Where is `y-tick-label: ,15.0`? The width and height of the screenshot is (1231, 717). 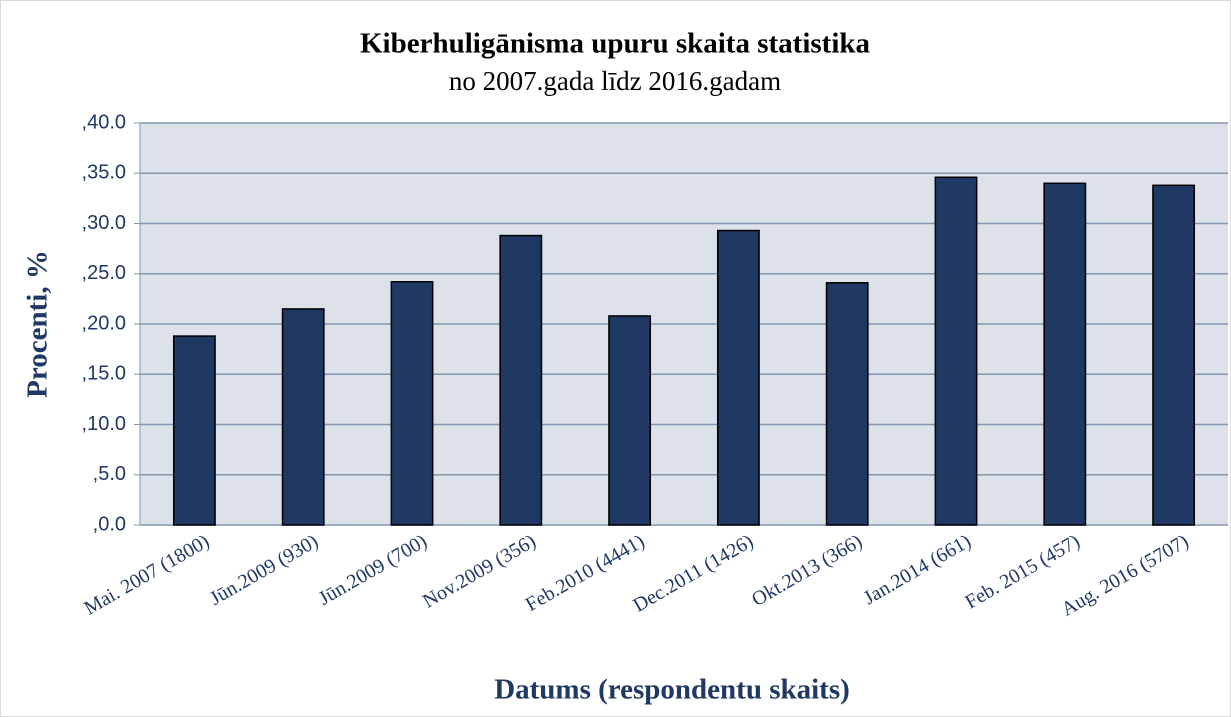
y-tick-label: ,15.0 is located at coordinates (104, 374).